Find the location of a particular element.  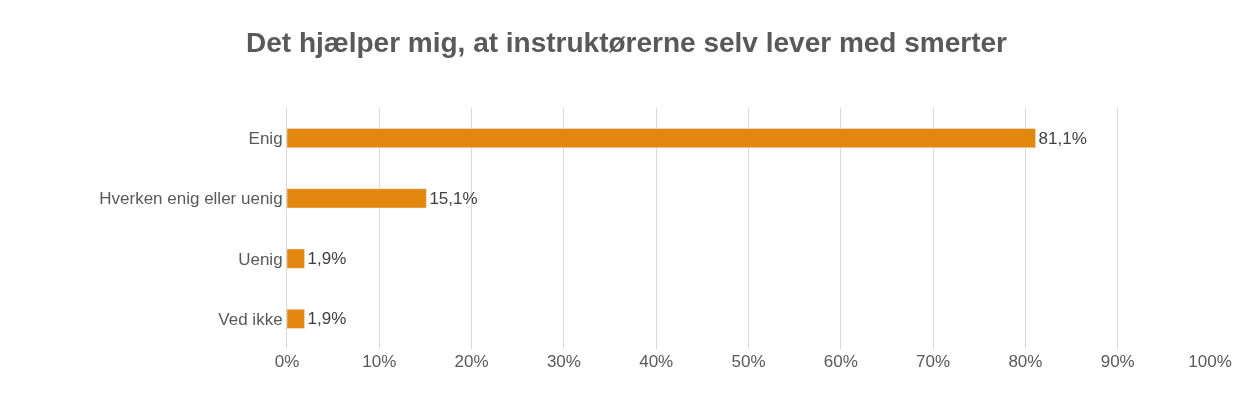

data-label: 81,1% is located at coordinates (1062, 138).